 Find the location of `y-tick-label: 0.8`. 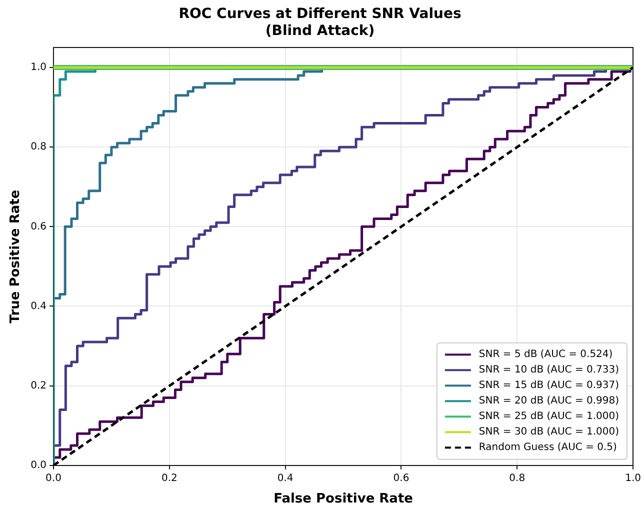

y-tick-label: 0.8 is located at coordinates (38, 147).